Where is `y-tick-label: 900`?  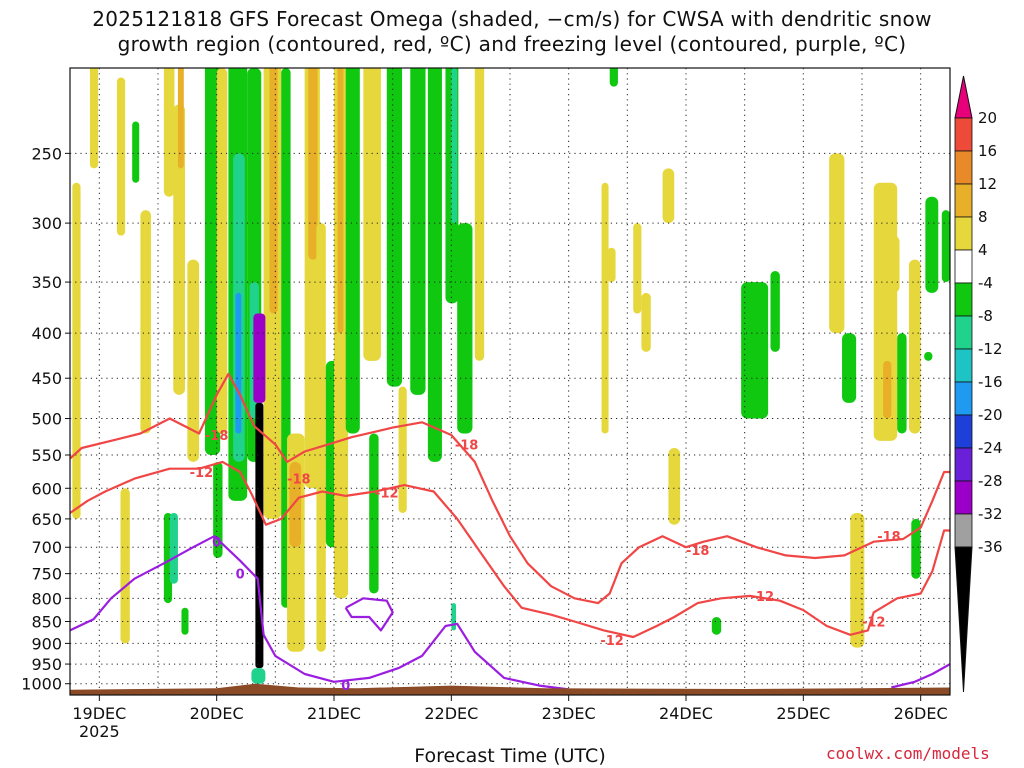 y-tick-label: 900 is located at coordinates (46, 643).